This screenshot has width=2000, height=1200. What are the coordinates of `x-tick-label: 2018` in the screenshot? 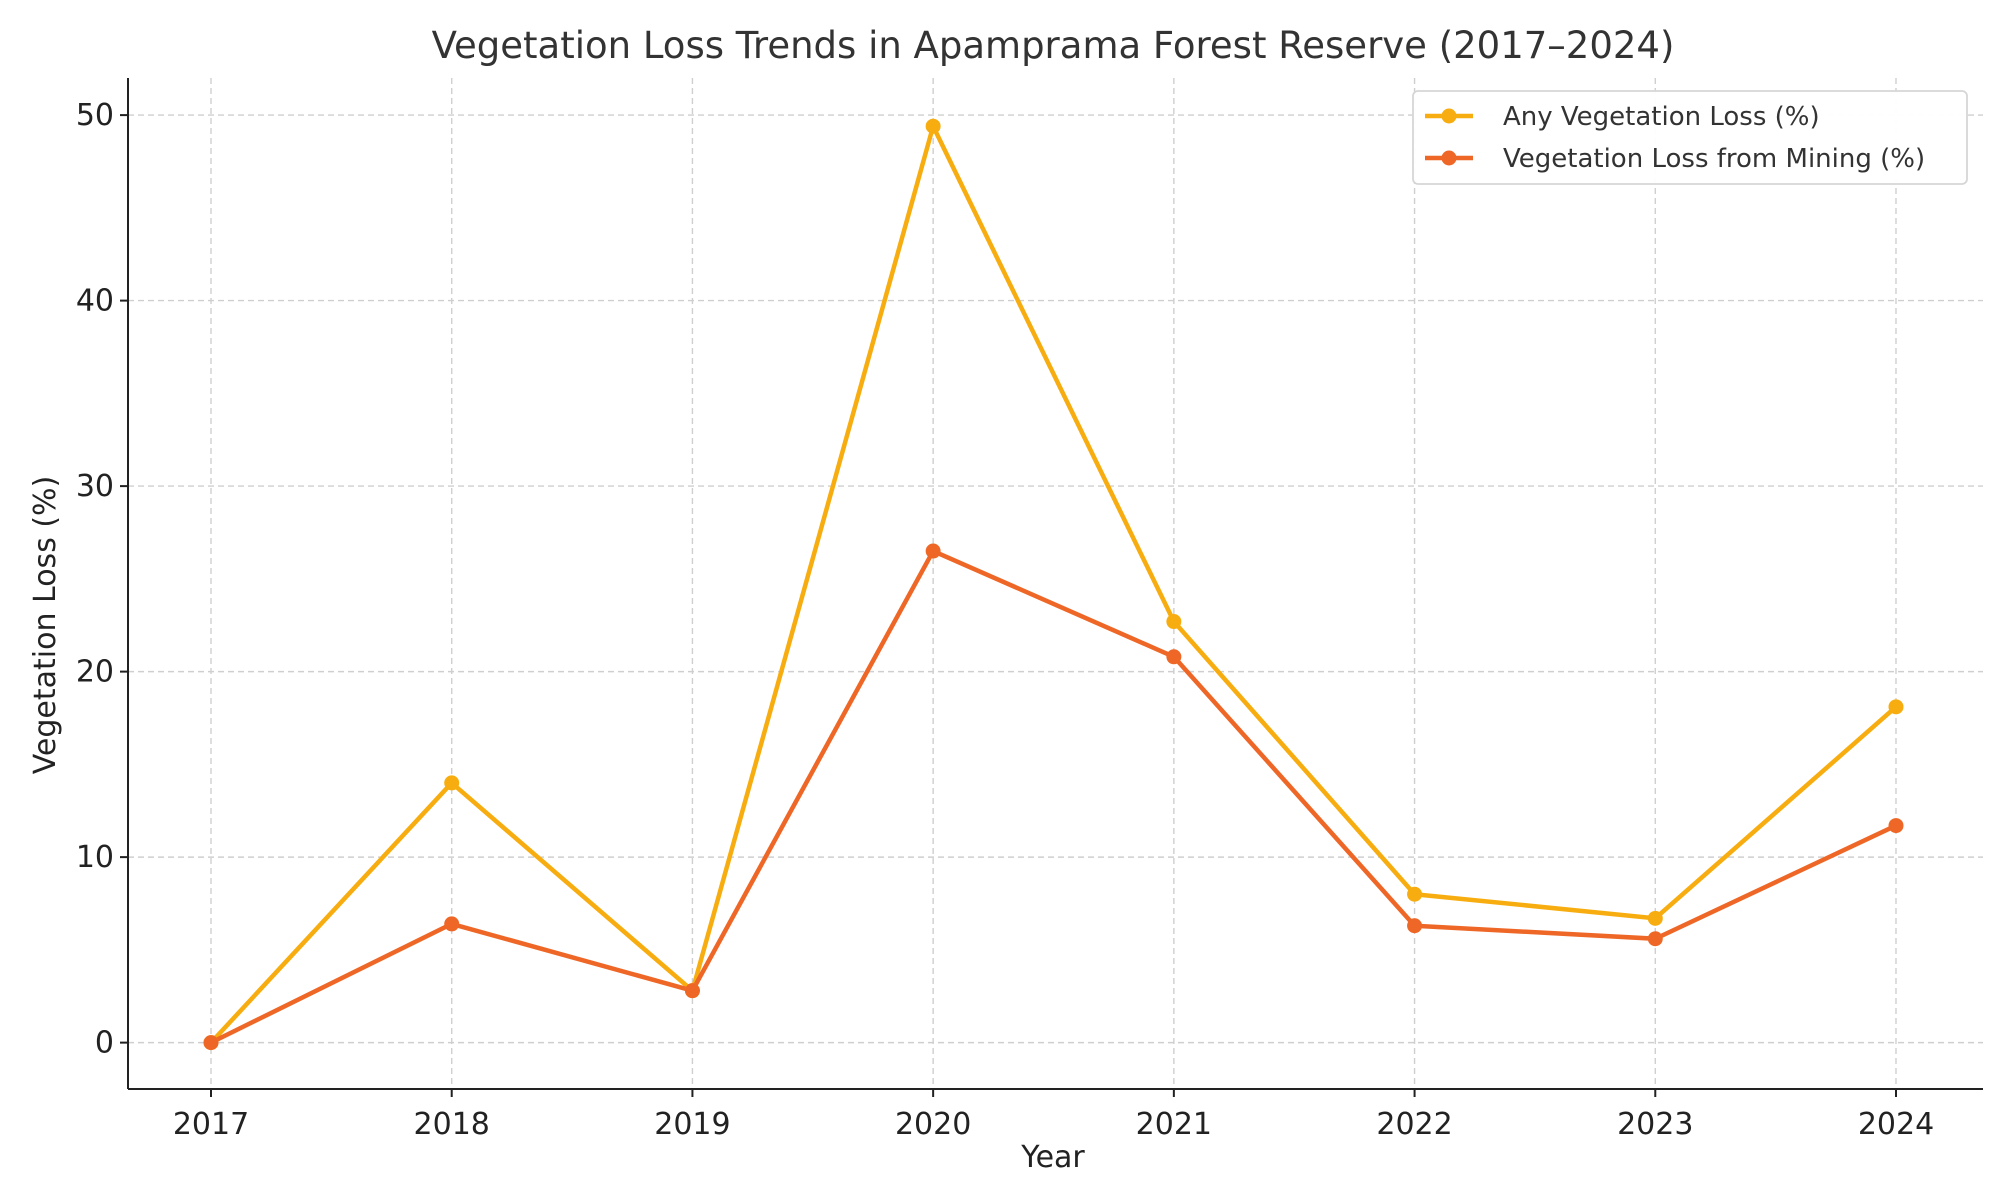 It's located at (452, 1124).